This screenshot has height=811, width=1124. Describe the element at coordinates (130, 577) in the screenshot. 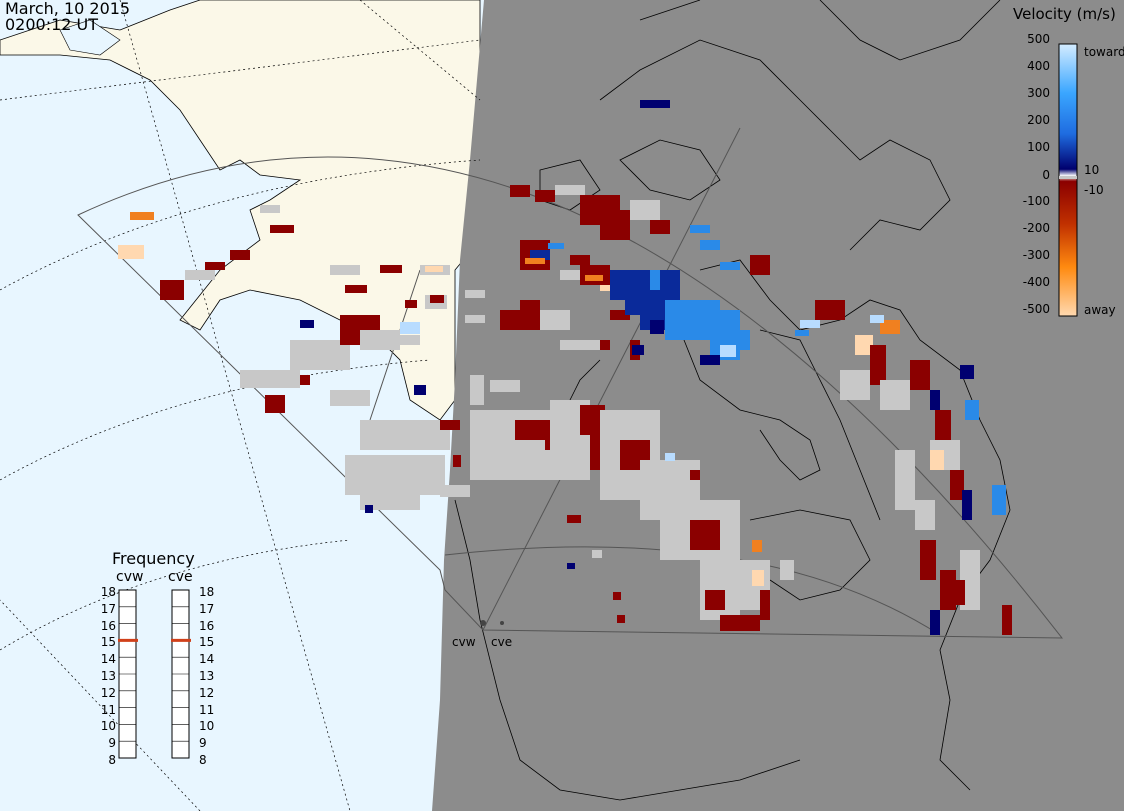

I see `freq-radar-cvw: cvw` at that location.